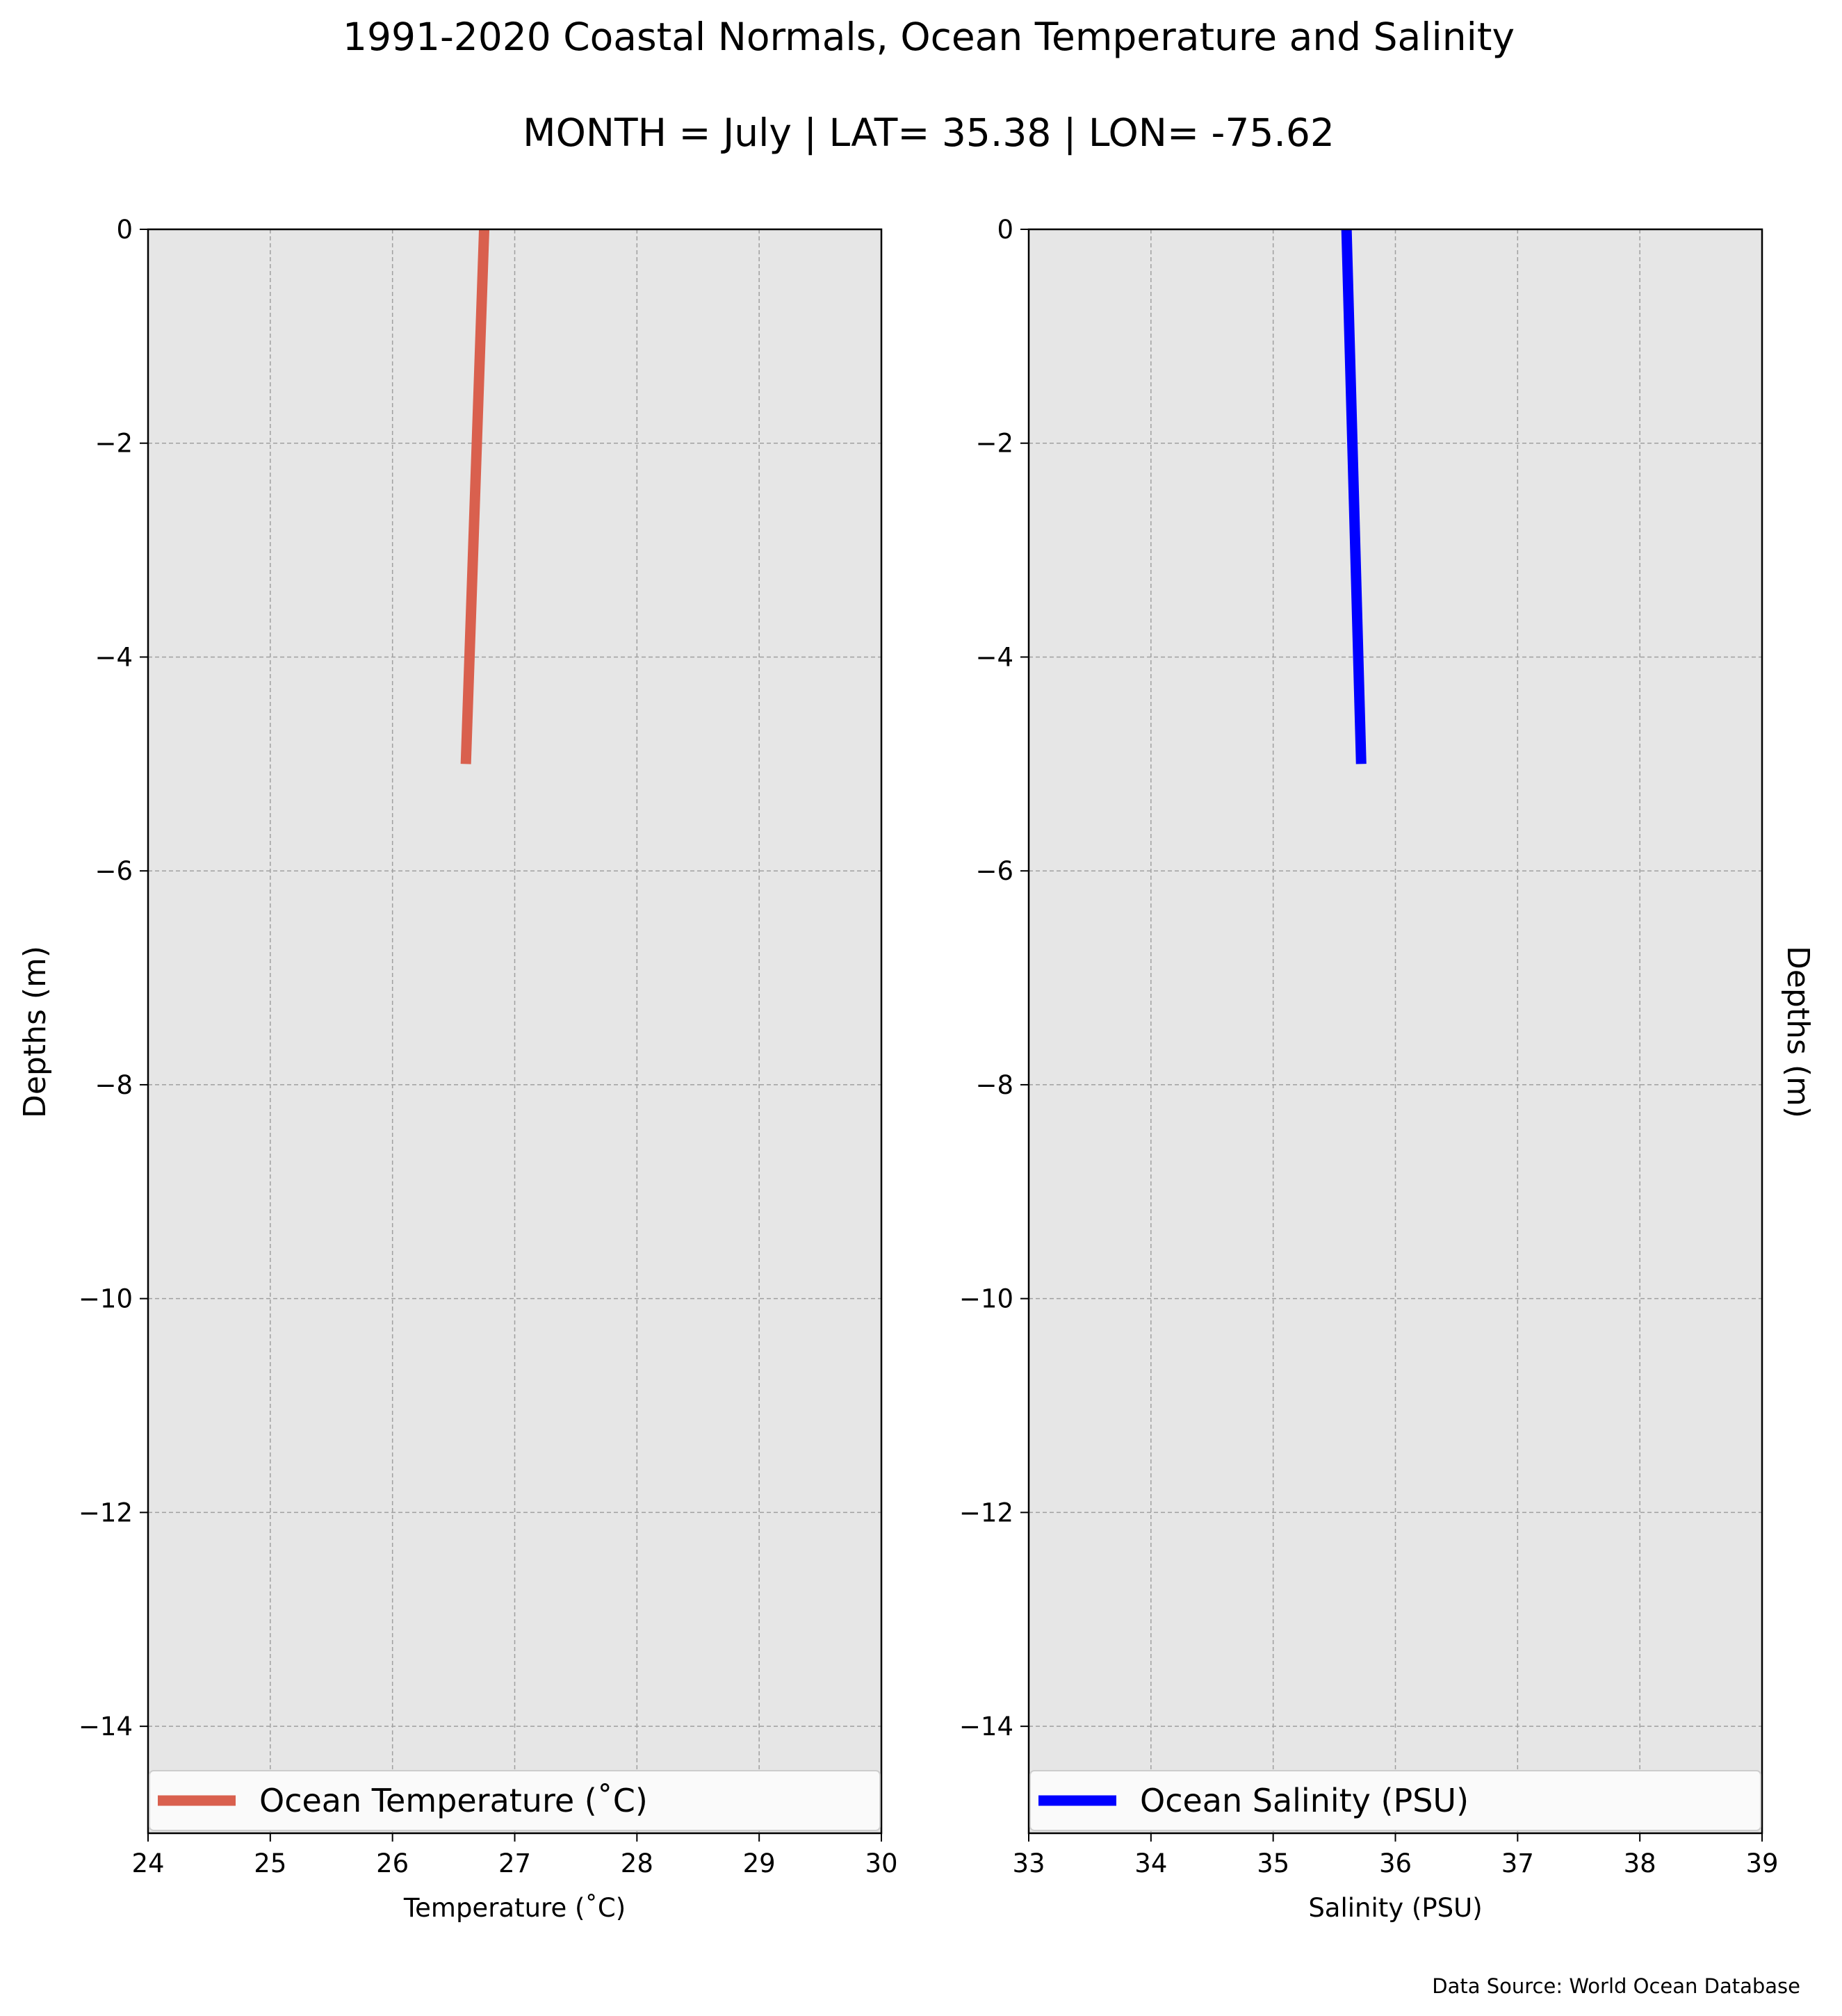  Describe the element at coordinates (147, 1864) in the screenshot. I see `x-tick-label: 24` at that location.